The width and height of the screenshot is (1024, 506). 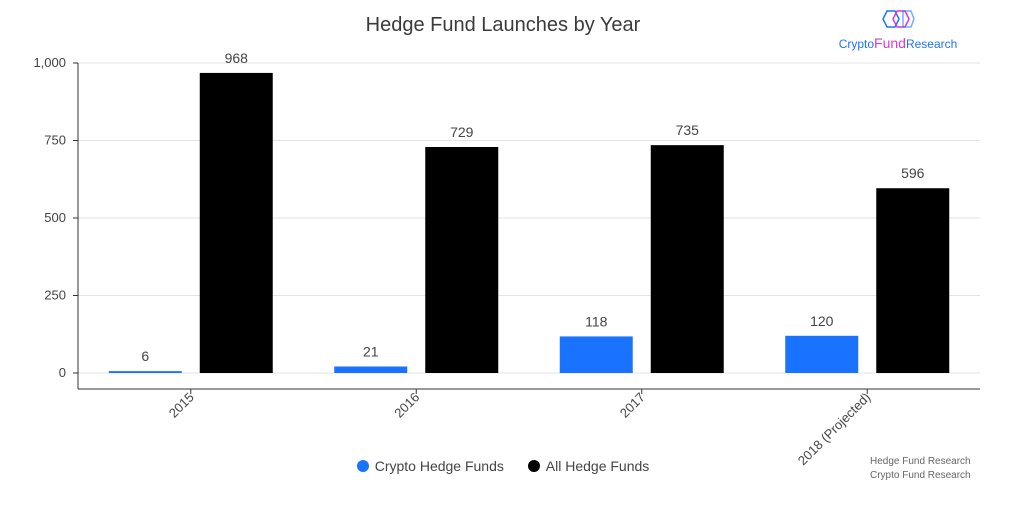 I want to click on x-tick-label: 2015, so click(x=181, y=405).